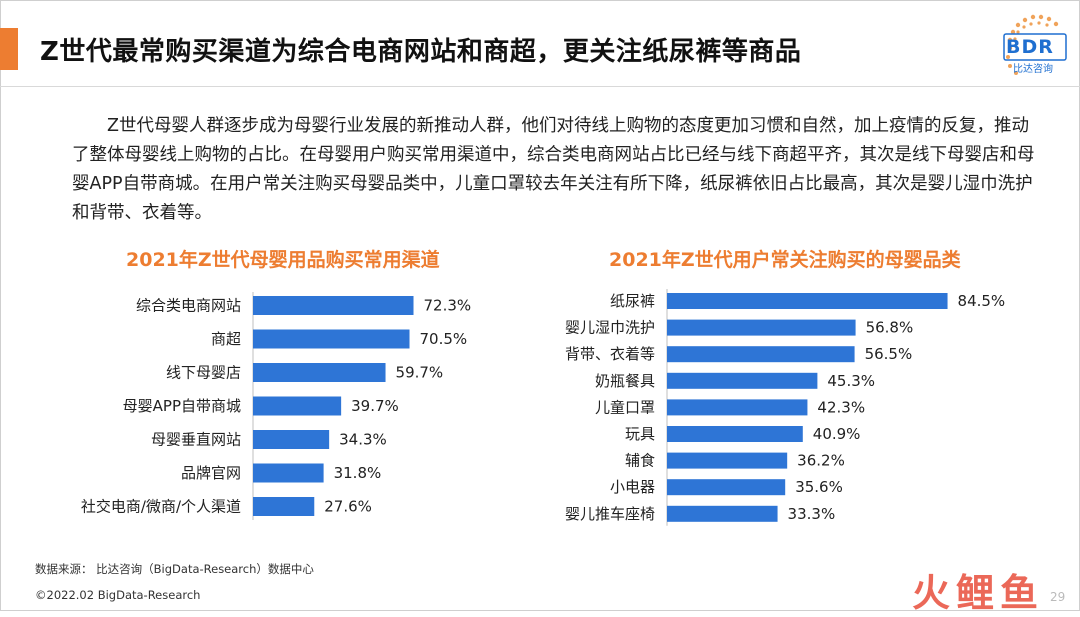 Image resolution: width=1080 pixels, height=617 pixels. I want to click on left-value-label-4: 34.3%, so click(363, 440).